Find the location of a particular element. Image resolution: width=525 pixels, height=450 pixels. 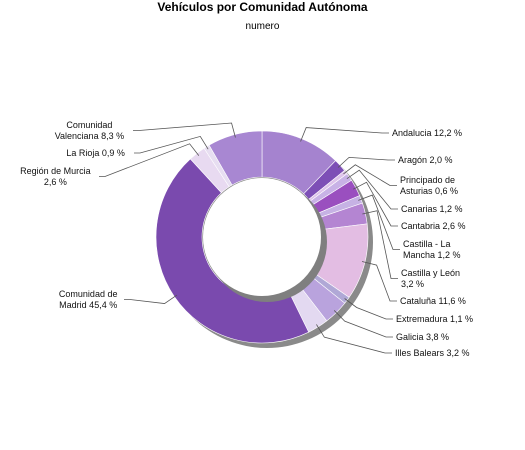

slice-label: Castilla y León 3,2 % is located at coordinates (430, 278).